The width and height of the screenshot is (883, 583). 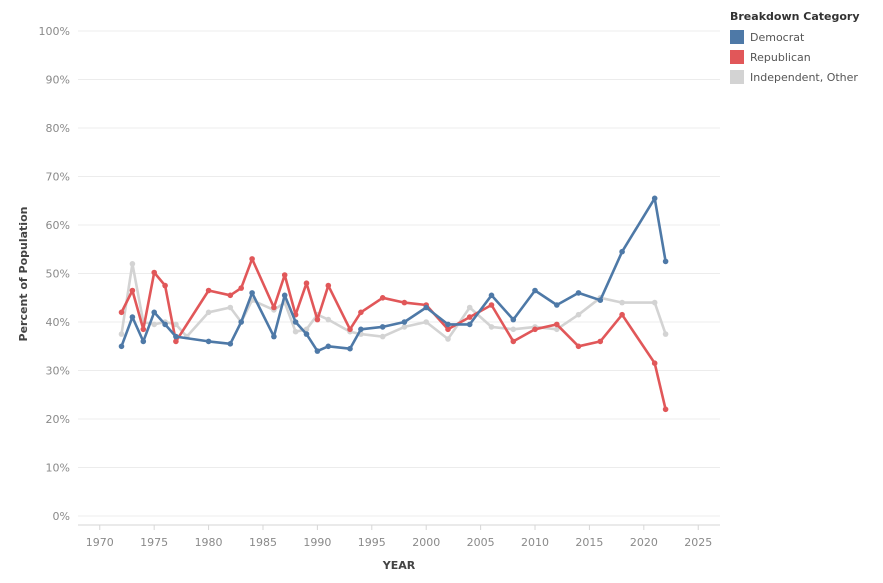 I want to click on legend-swatch-republican, so click(x=737, y=57).